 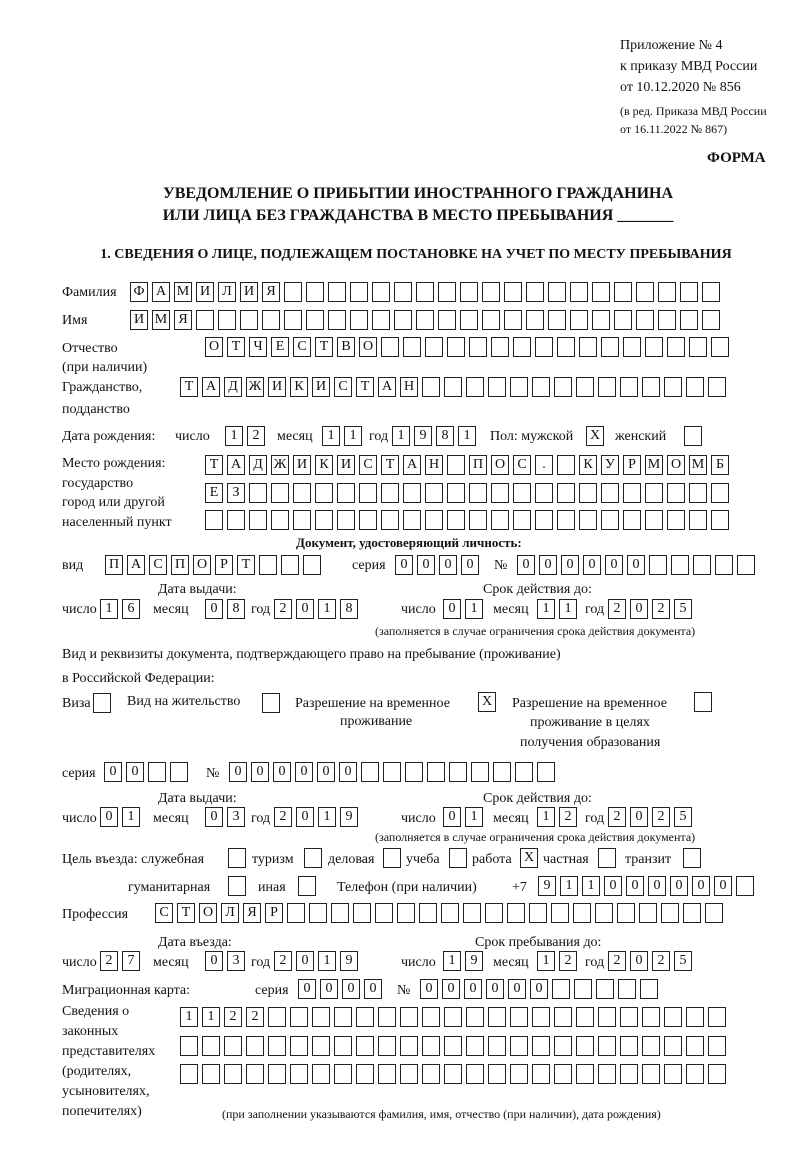 What do you see at coordinates (307, 886) in the screenshot?
I see `purpose-other-checkbox` at bounding box center [307, 886].